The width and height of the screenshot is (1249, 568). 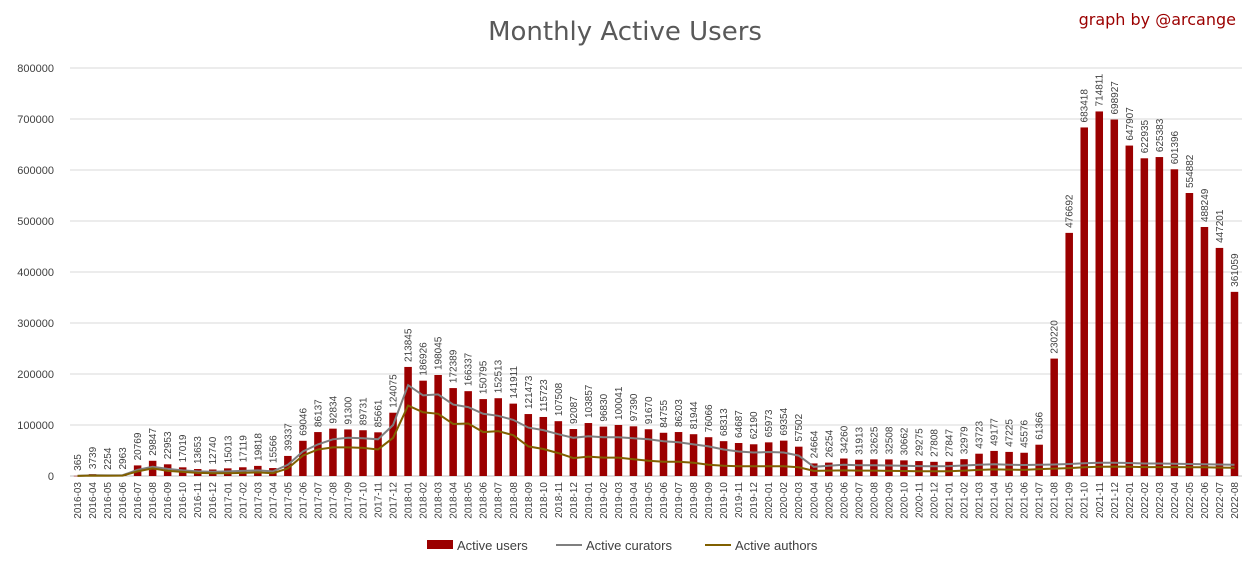 What do you see at coordinates (784, 421) in the screenshot?
I see `bar-data-label: 69354` at bounding box center [784, 421].